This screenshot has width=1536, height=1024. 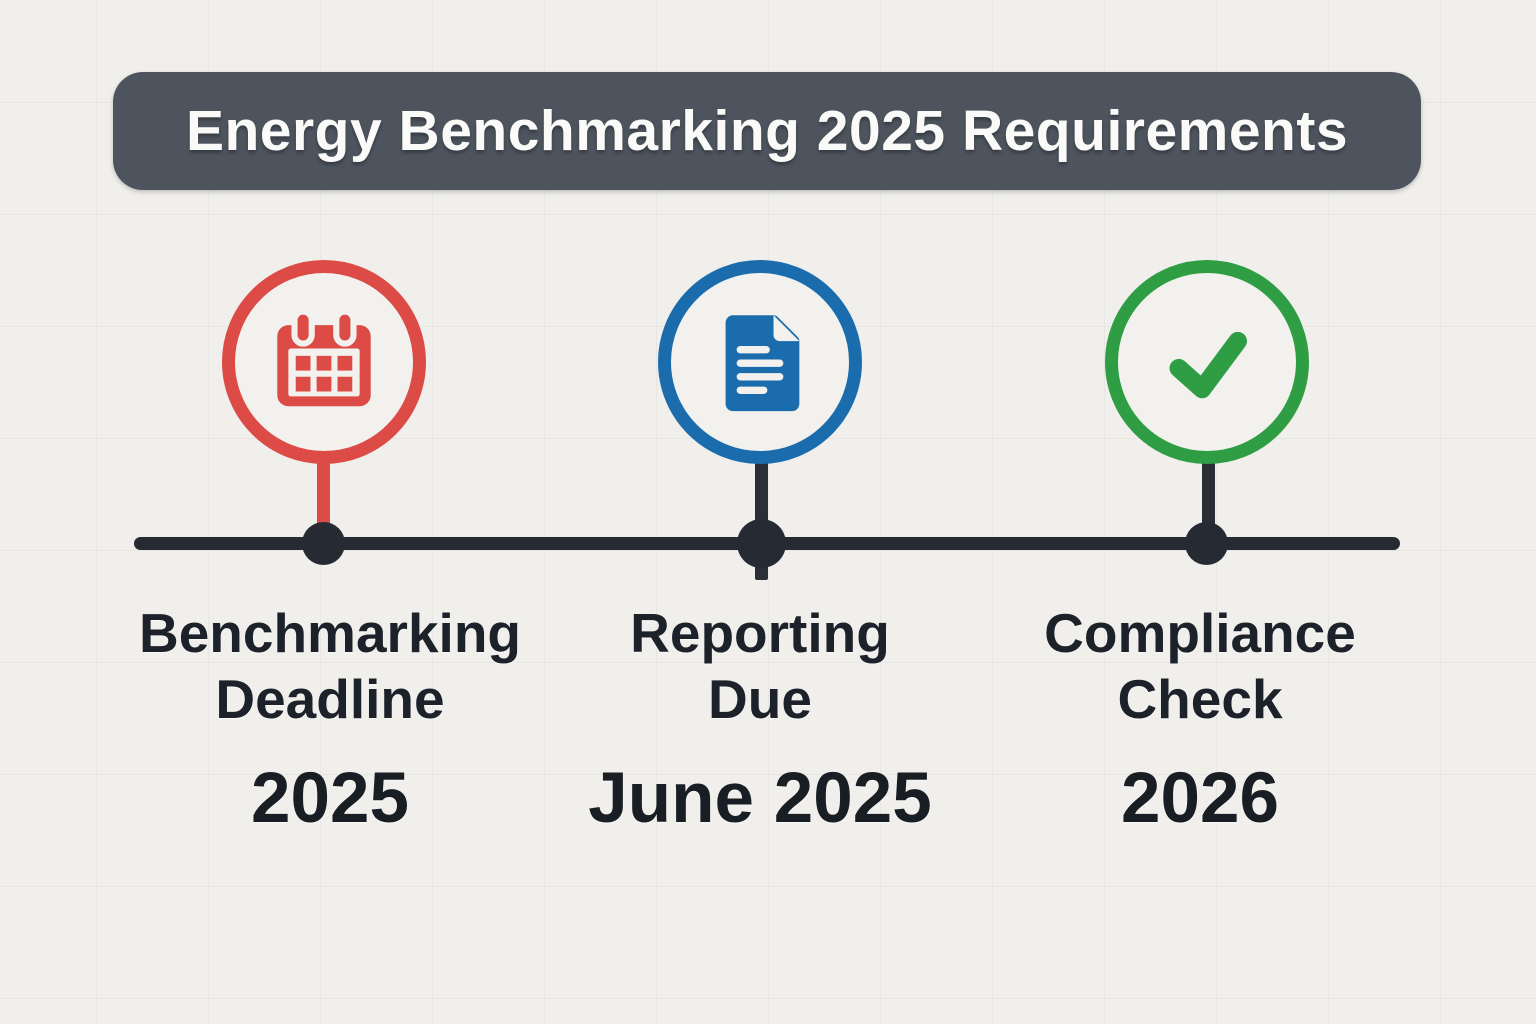 I want to click on milestone-circle-benchmarking, so click(x=324, y=362).